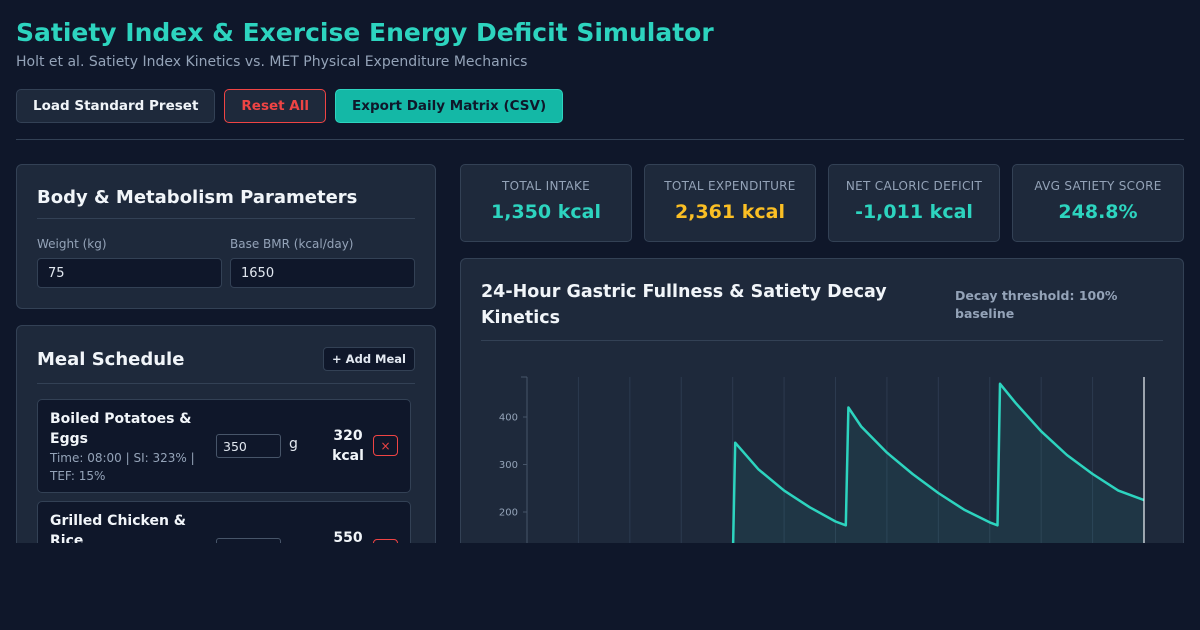  I want to click on stat-label: TOTAL EXPENDITURE, so click(730, 186).